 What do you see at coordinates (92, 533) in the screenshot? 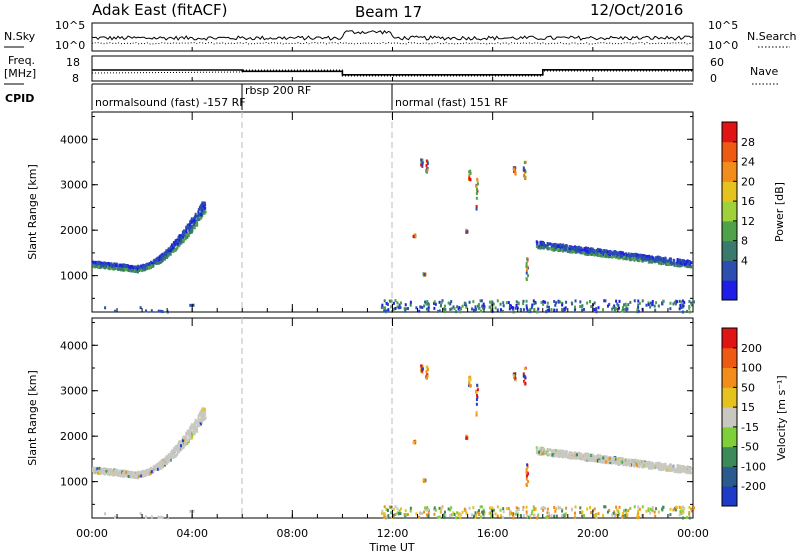
I see `x-tick-label: 00:00` at bounding box center [92, 533].